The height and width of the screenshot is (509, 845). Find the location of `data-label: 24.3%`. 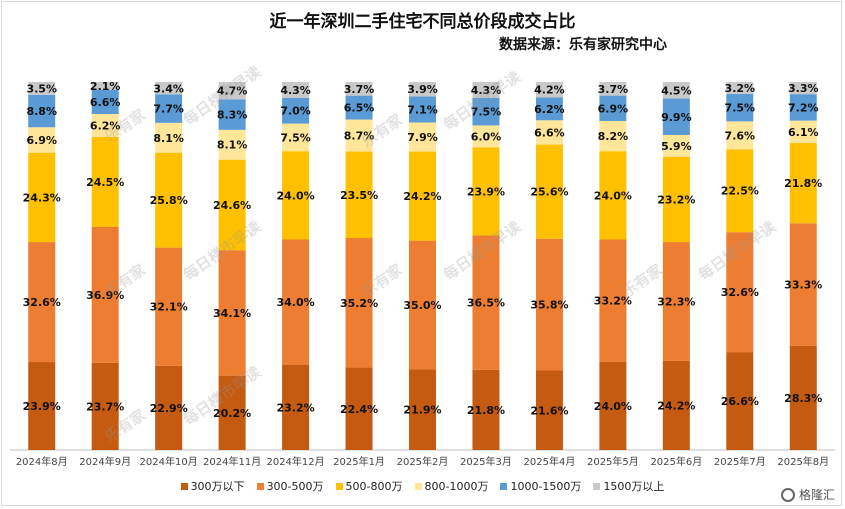

data-label: 24.3% is located at coordinates (42, 197).